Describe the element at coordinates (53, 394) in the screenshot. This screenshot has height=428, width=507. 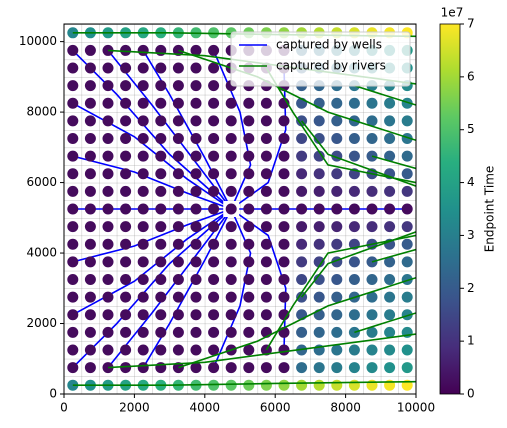
I see `y-tick-label: 0` at that location.